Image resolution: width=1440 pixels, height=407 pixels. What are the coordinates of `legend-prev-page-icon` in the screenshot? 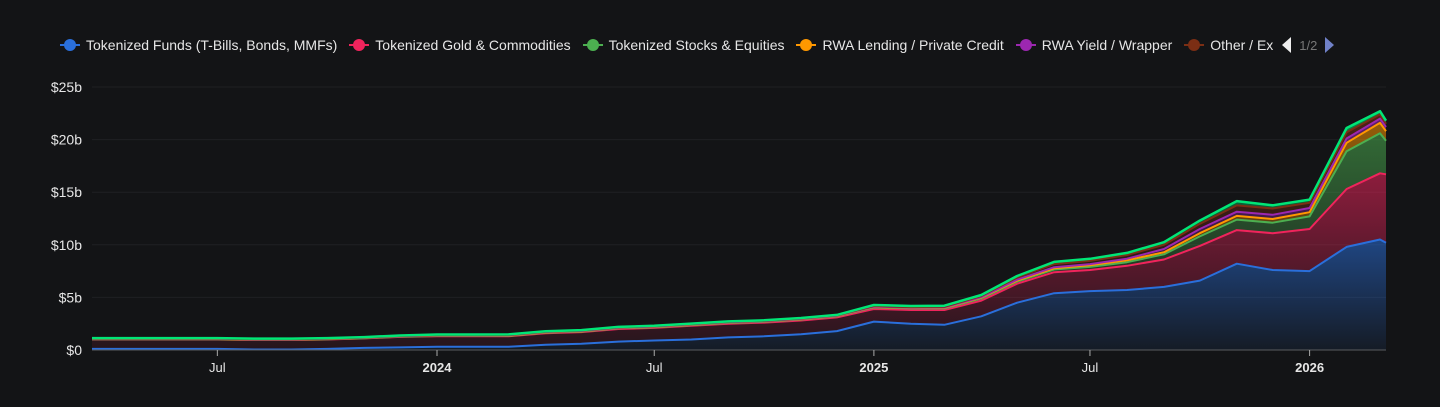 It's located at (1287, 45).